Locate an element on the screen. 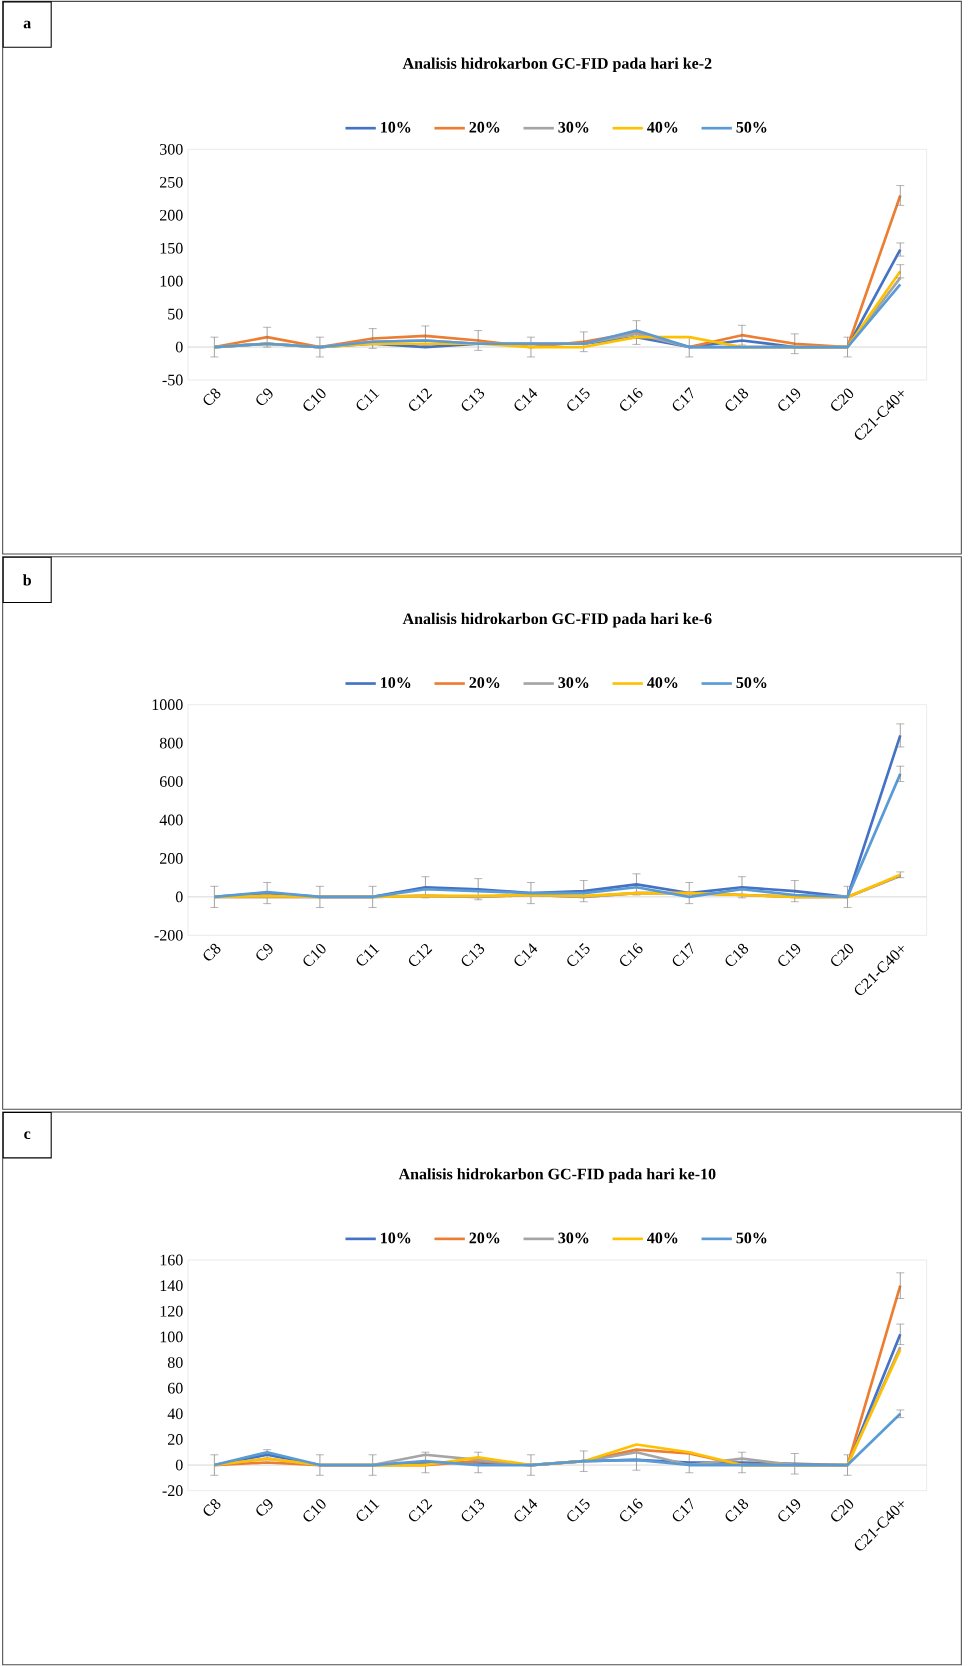  y-tick-label: 600 is located at coordinates (171, 781).